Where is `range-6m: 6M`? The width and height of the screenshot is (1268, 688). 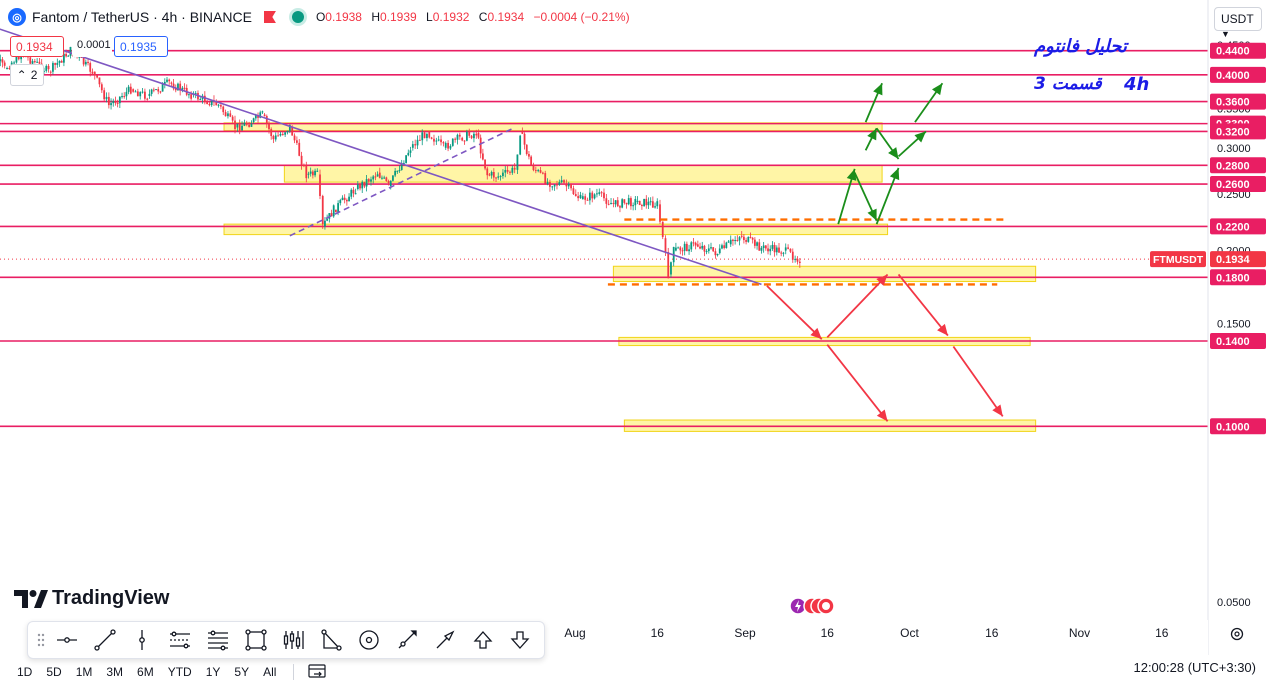 range-6m: 6M is located at coordinates (145, 671).